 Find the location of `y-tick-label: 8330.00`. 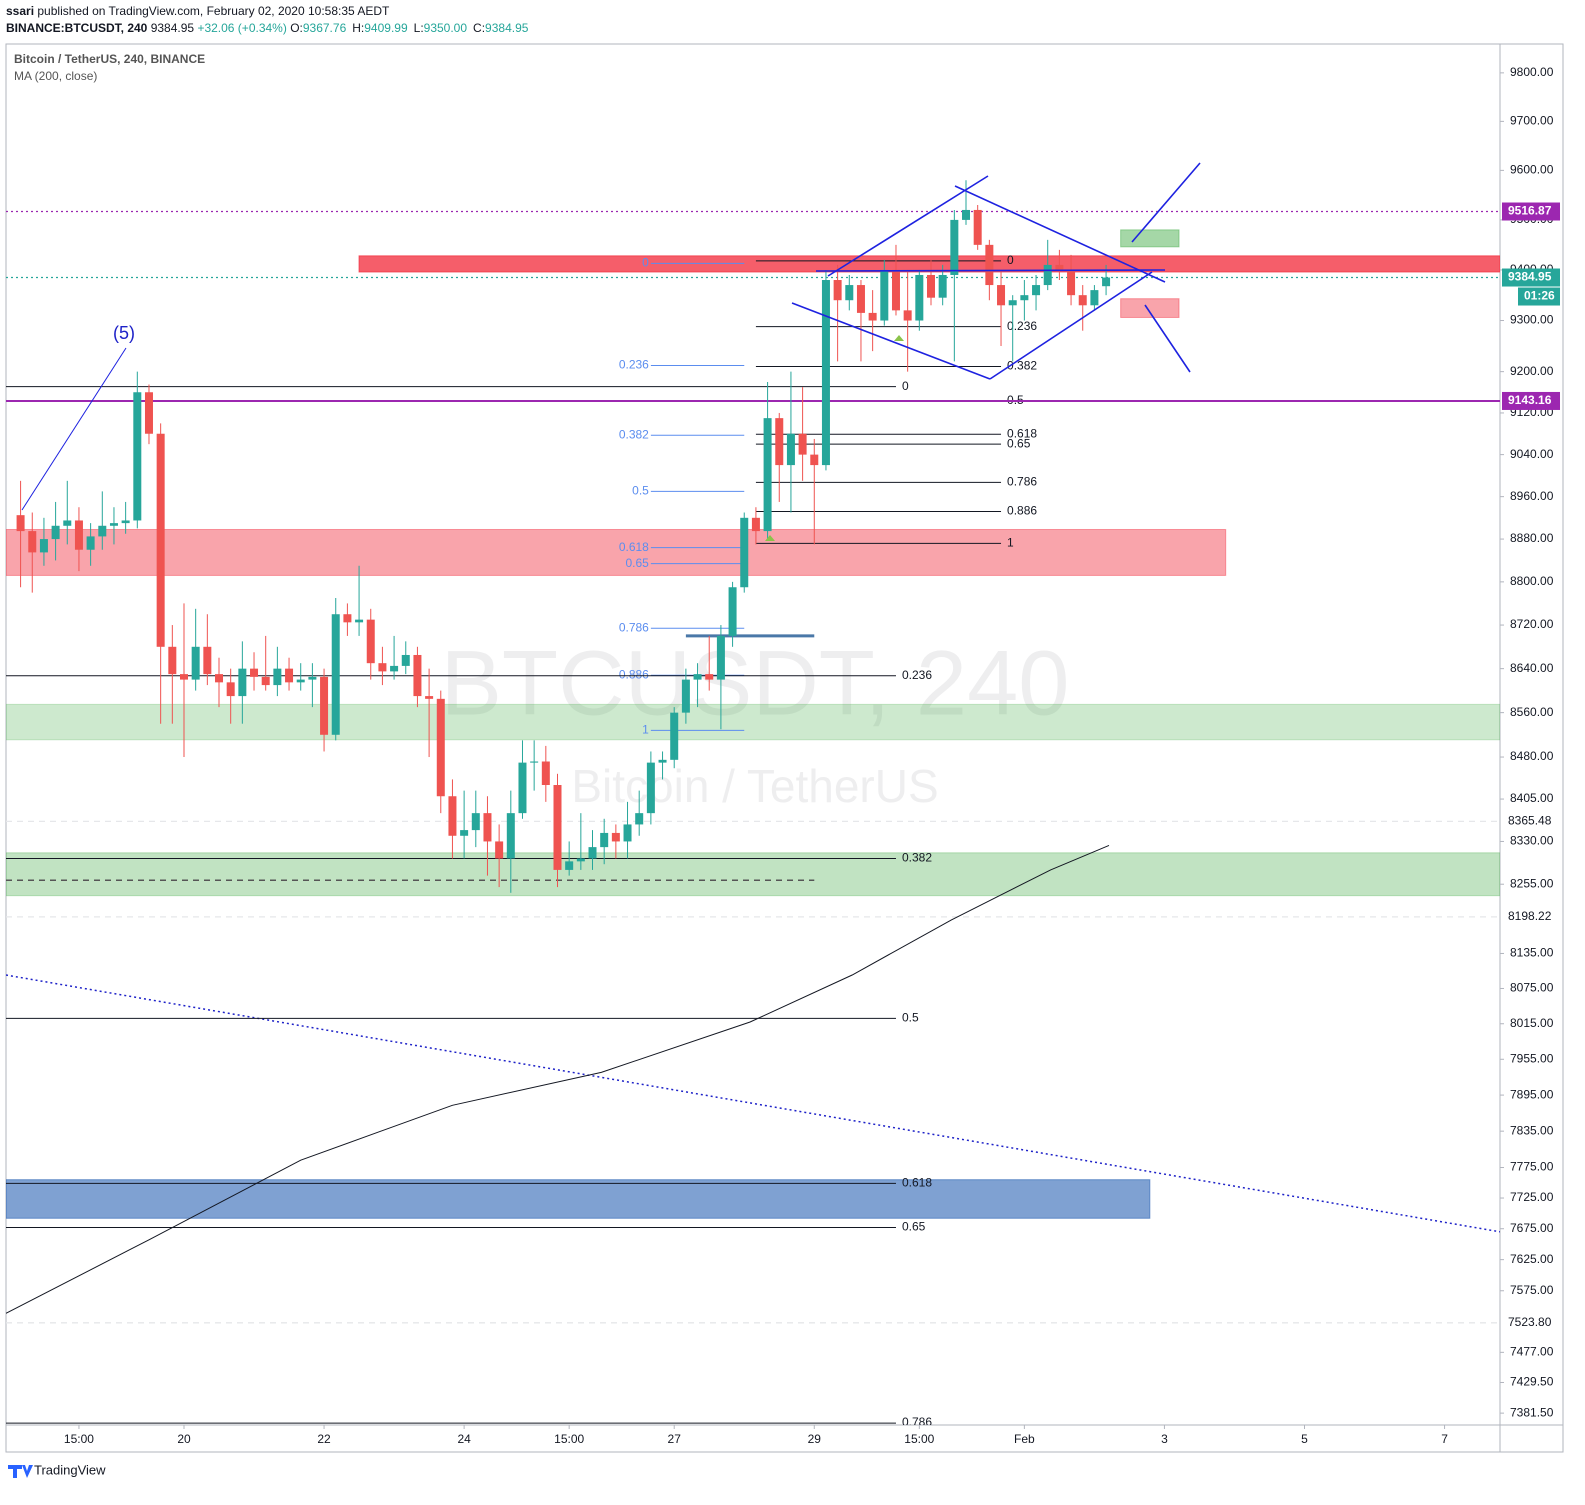

y-tick-label: 8330.00 is located at coordinates (1532, 841).